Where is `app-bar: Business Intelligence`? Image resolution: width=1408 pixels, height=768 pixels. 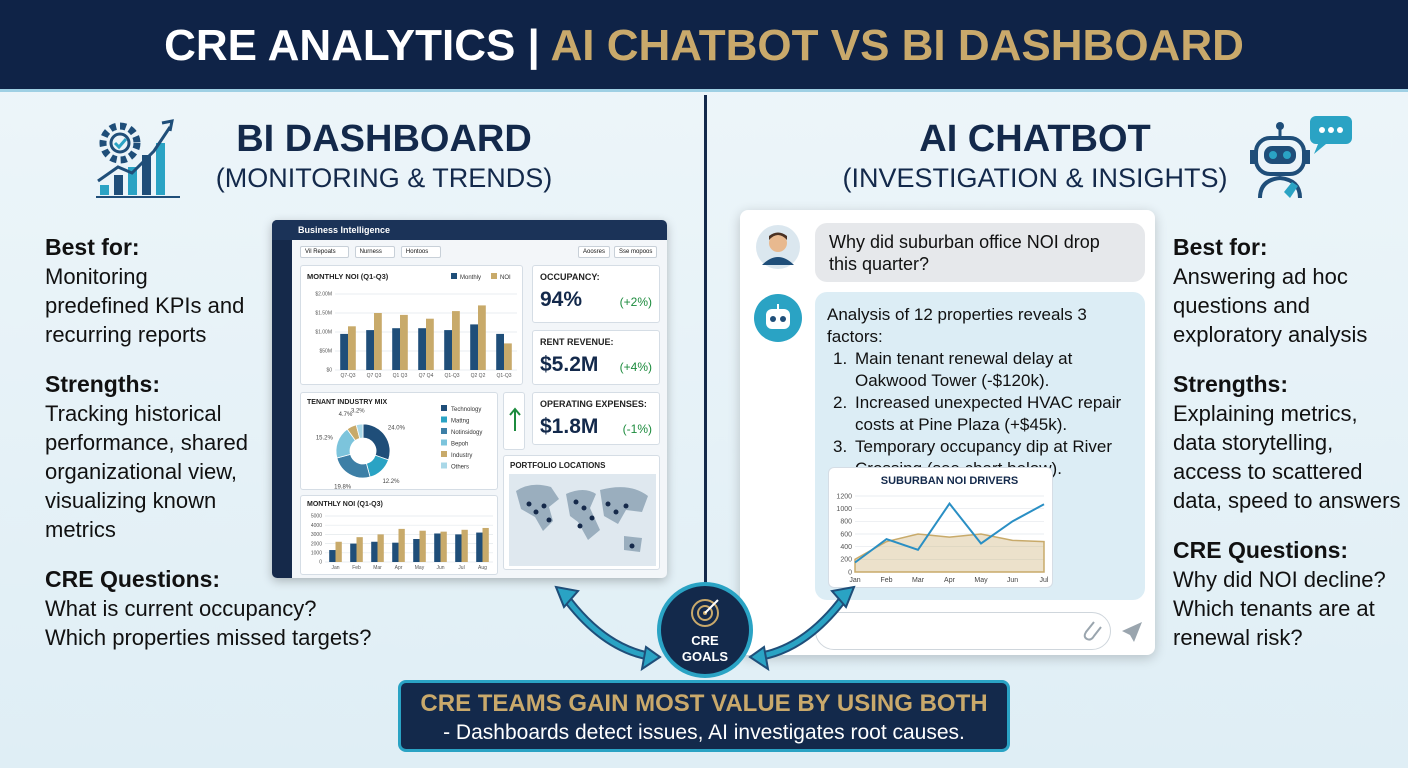
app-bar: Business Intelligence is located at coordinates (469, 230).